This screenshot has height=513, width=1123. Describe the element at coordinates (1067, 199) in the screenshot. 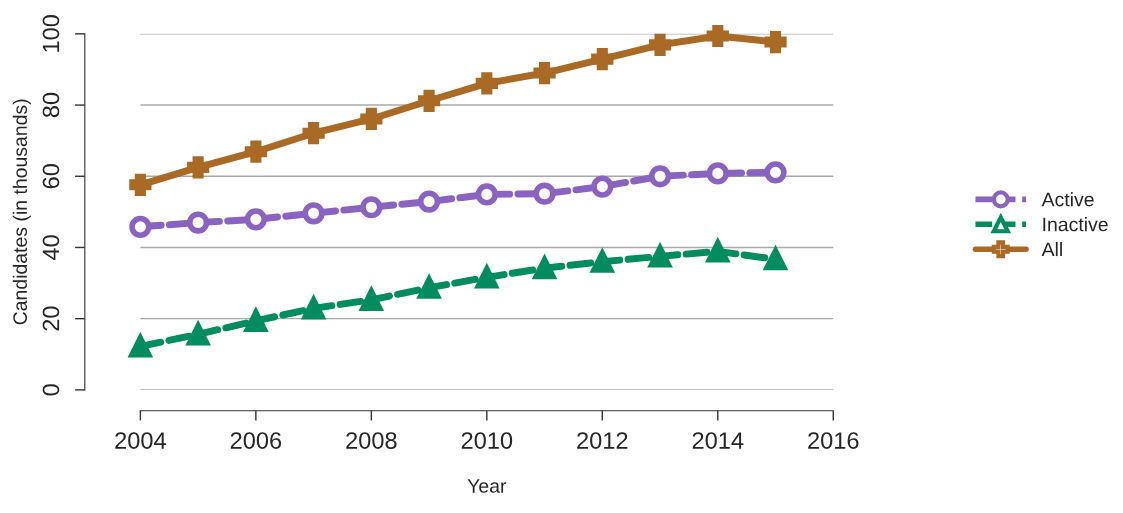

I see `legend-label: Active` at that location.